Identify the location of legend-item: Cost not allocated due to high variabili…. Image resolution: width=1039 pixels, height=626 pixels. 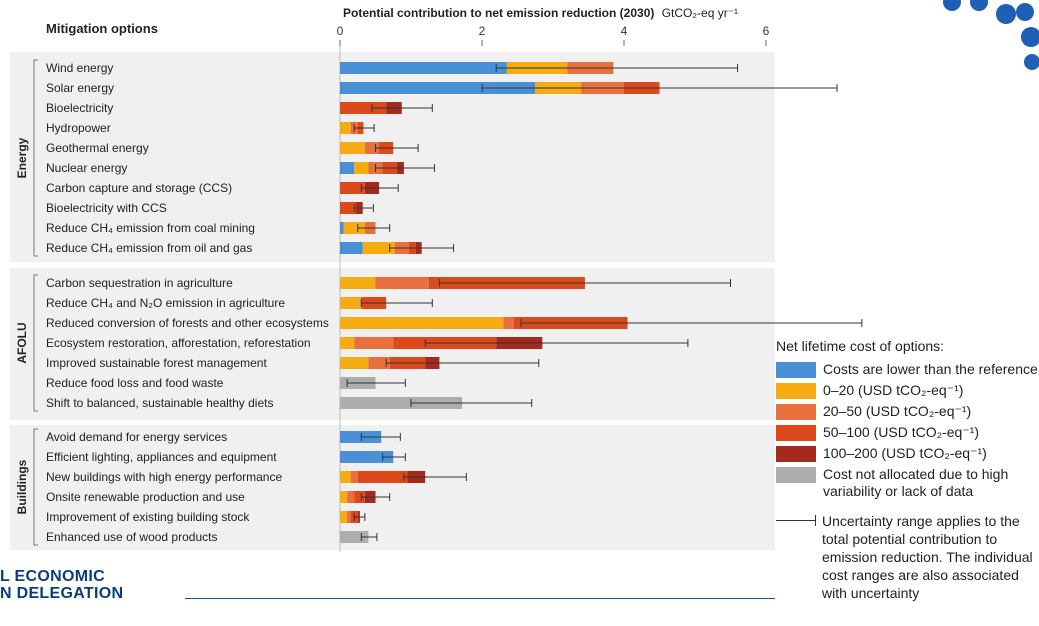
(907, 483).